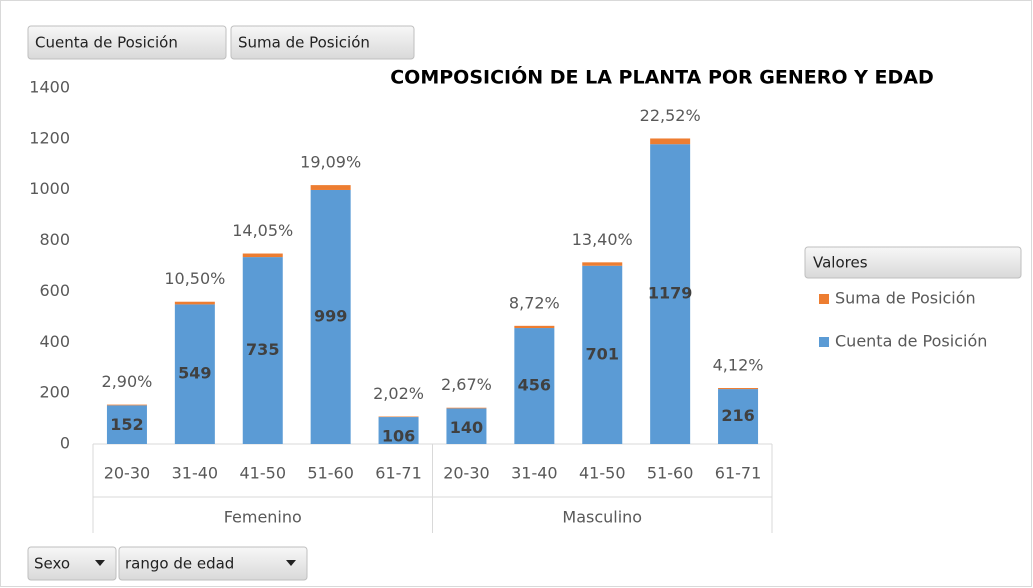  Describe the element at coordinates (262, 230) in the screenshot. I see `data-label: 14,05%` at that location.